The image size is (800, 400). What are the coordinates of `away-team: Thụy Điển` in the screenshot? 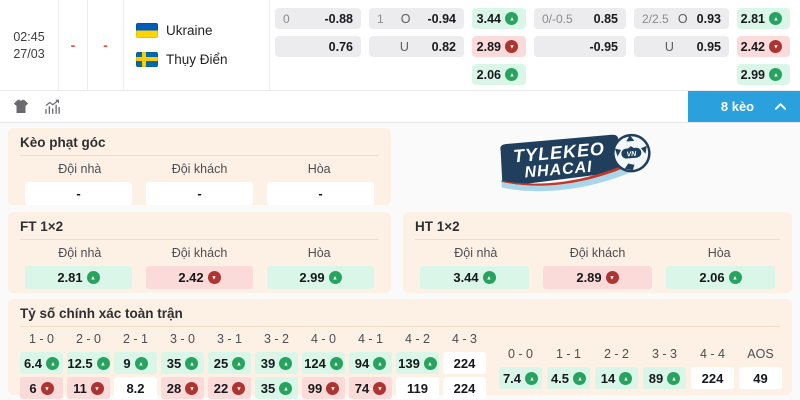 It's located at (182, 59).